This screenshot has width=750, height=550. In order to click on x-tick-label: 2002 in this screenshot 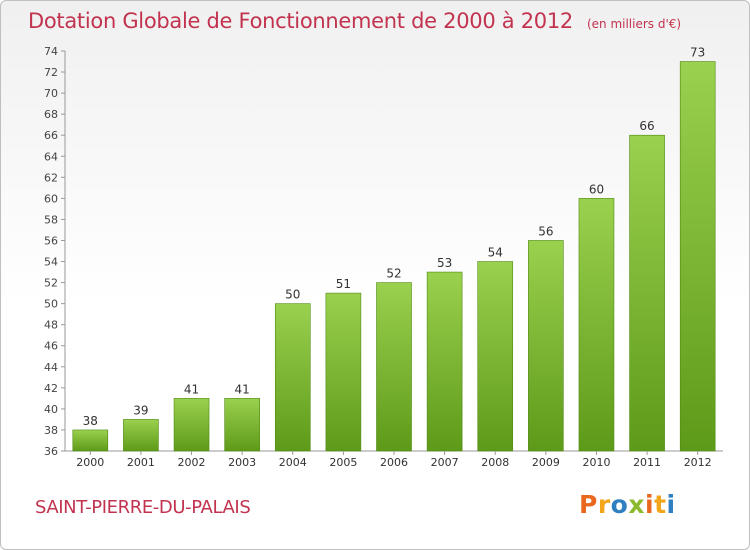, I will do `click(192, 462)`.